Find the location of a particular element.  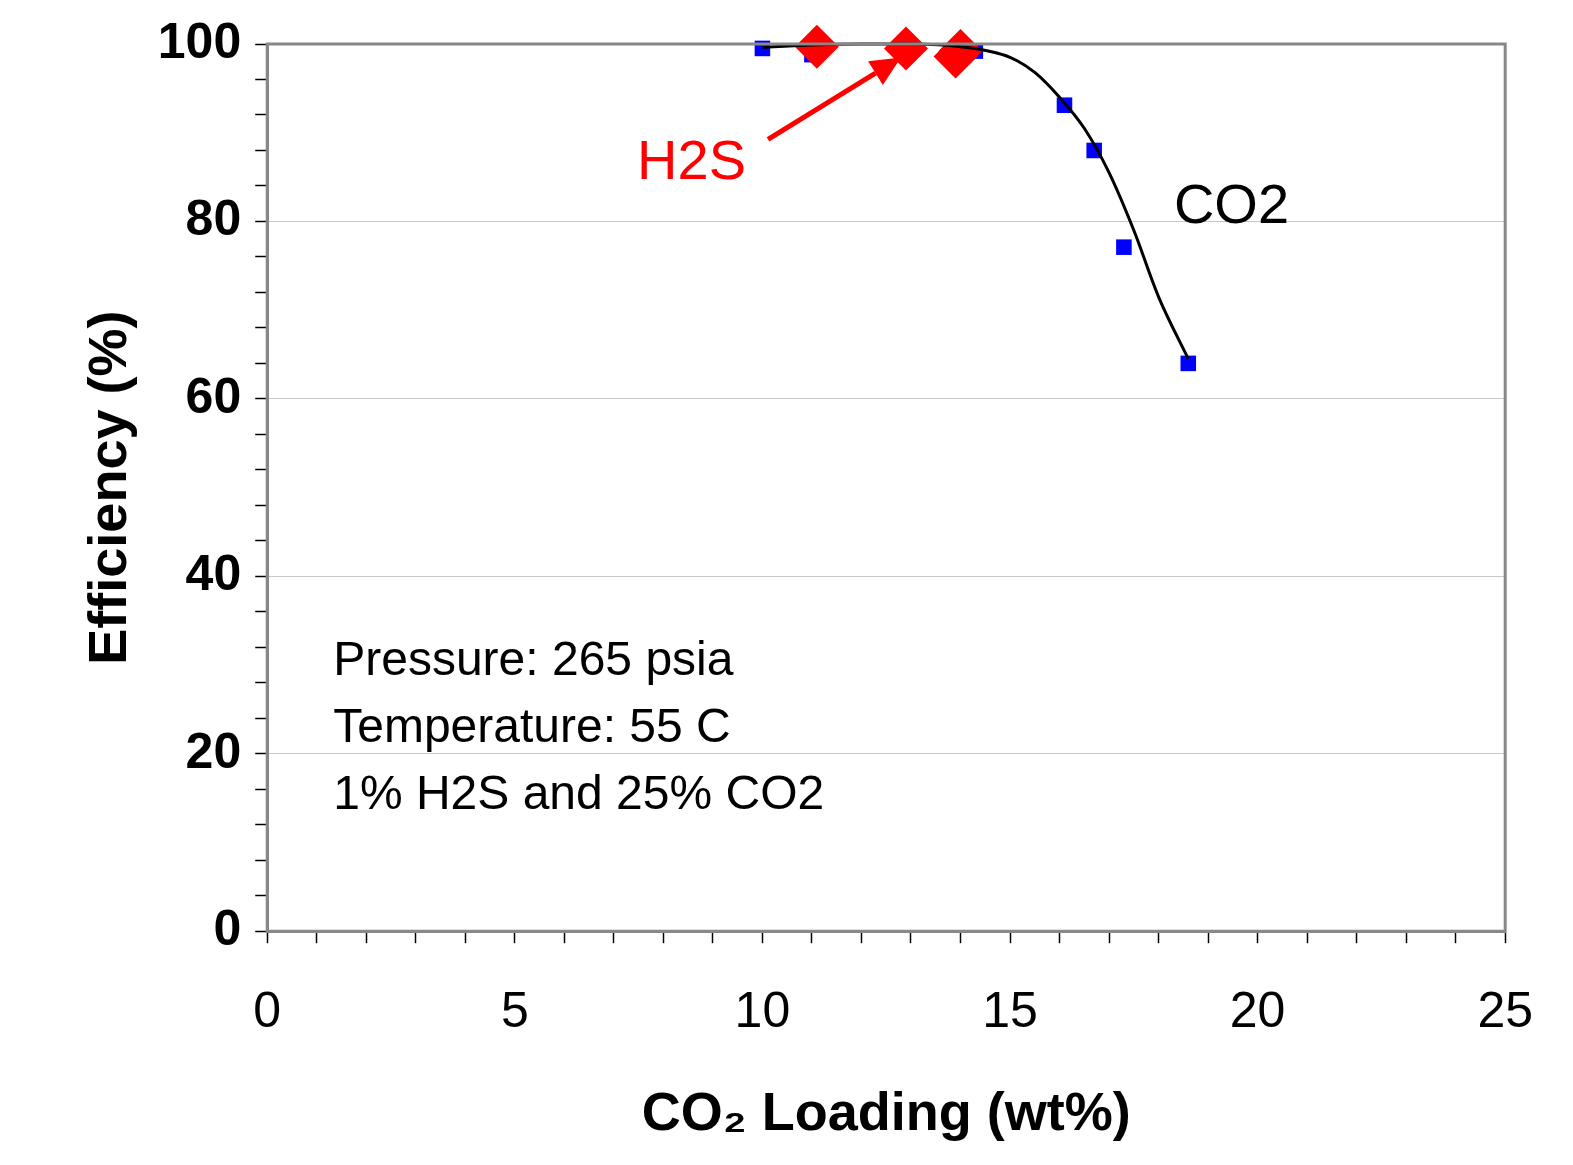

x-tick-label: 15 is located at coordinates (1010, 1009).